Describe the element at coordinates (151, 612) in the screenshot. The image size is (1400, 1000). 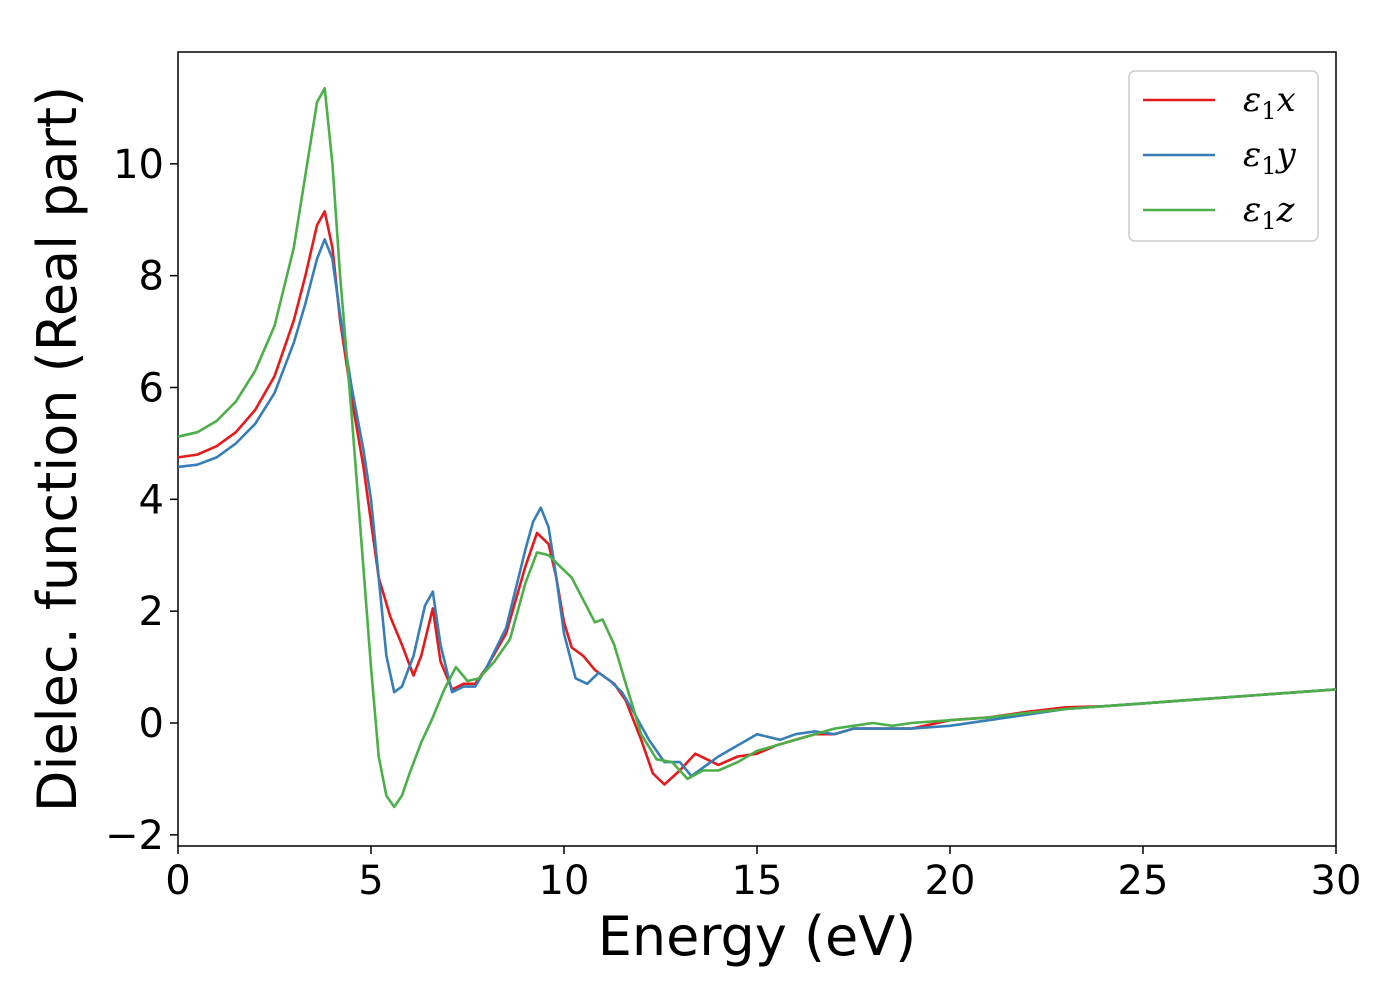
I see `y-tick-label: 2` at that location.